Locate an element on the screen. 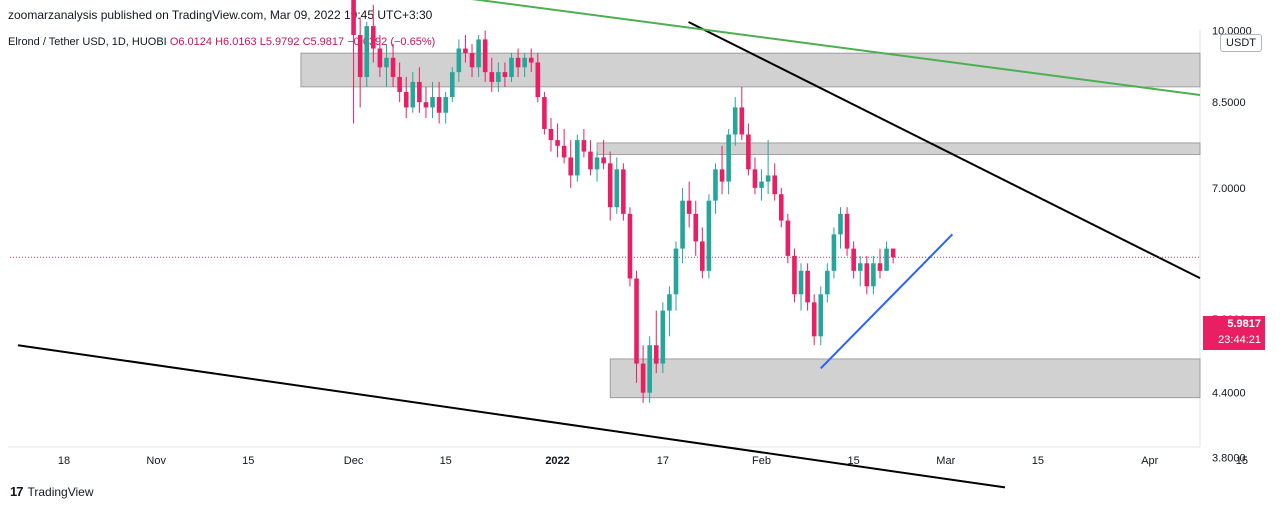 The height and width of the screenshot is (509, 1280). x-tick-label: Feb is located at coordinates (761, 461).